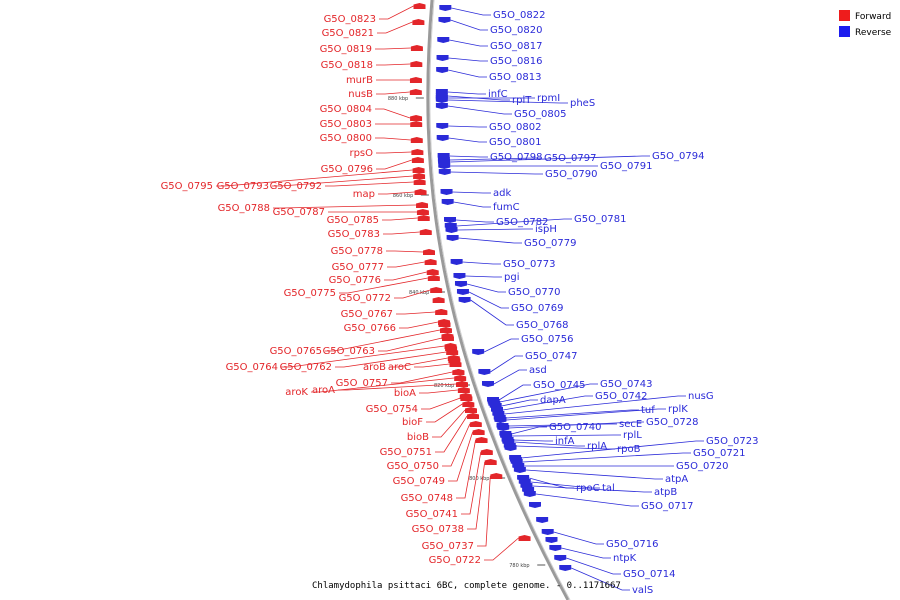 This screenshot has width=900, height=600. I want to click on reverse-gene-label: G5O_0716, so click(632, 544).